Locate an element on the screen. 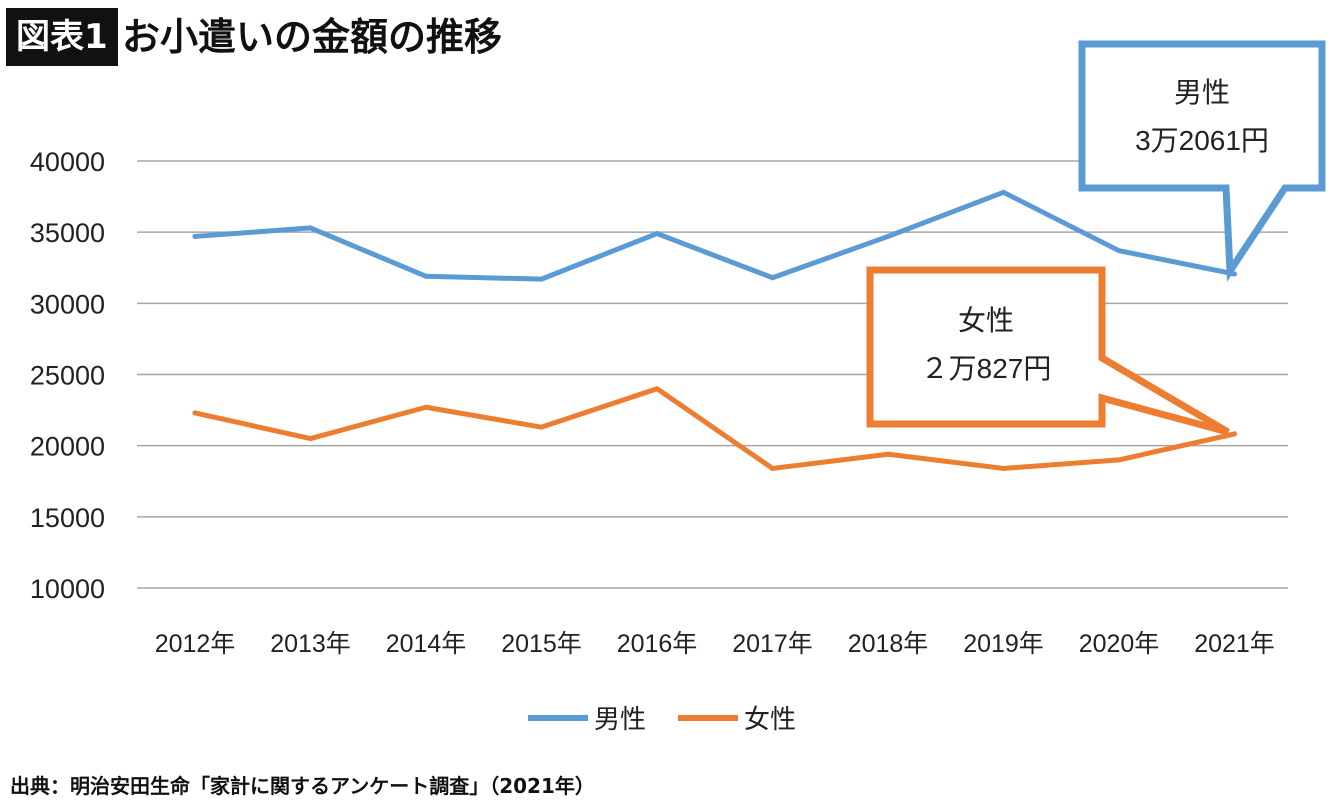  source-note: 出典：明治安田生命「家計に関するアンケート調査」（2021年） is located at coordinates (302, 786).